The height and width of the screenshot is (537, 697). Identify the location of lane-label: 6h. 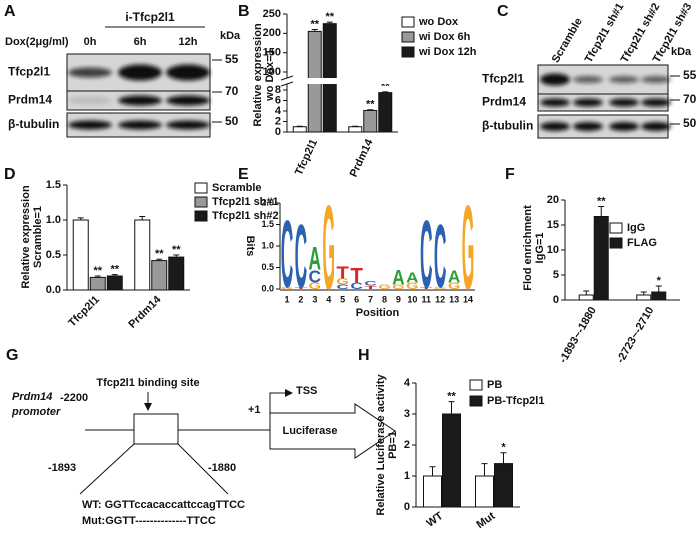
(140, 42).